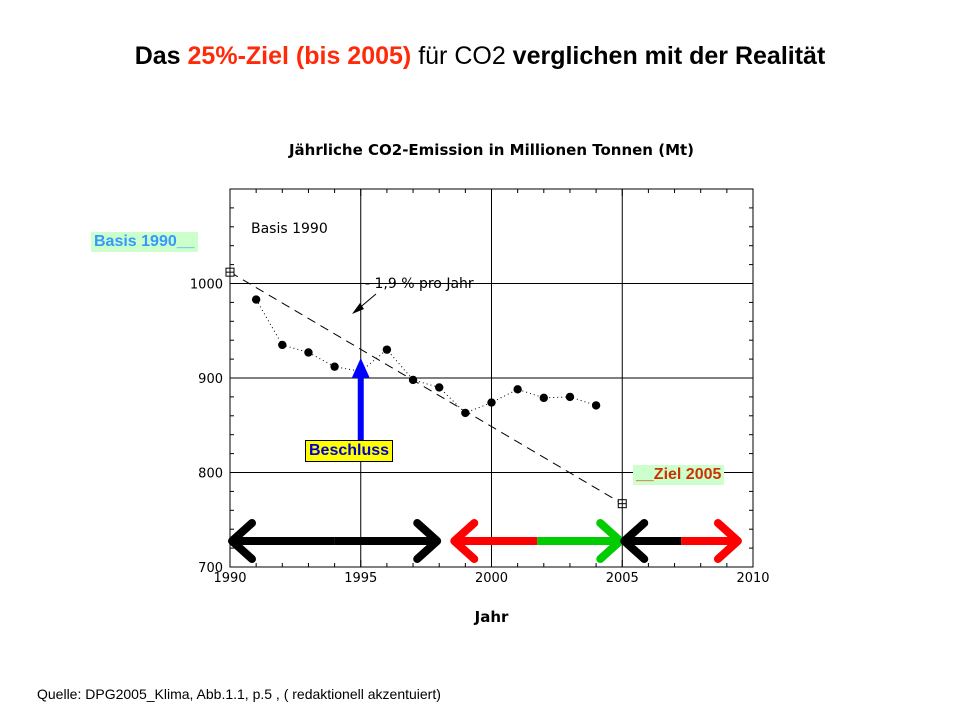  What do you see at coordinates (462, 56) in the screenshot?
I see `title-part-3: für CO2` at bounding box center [462, 56].